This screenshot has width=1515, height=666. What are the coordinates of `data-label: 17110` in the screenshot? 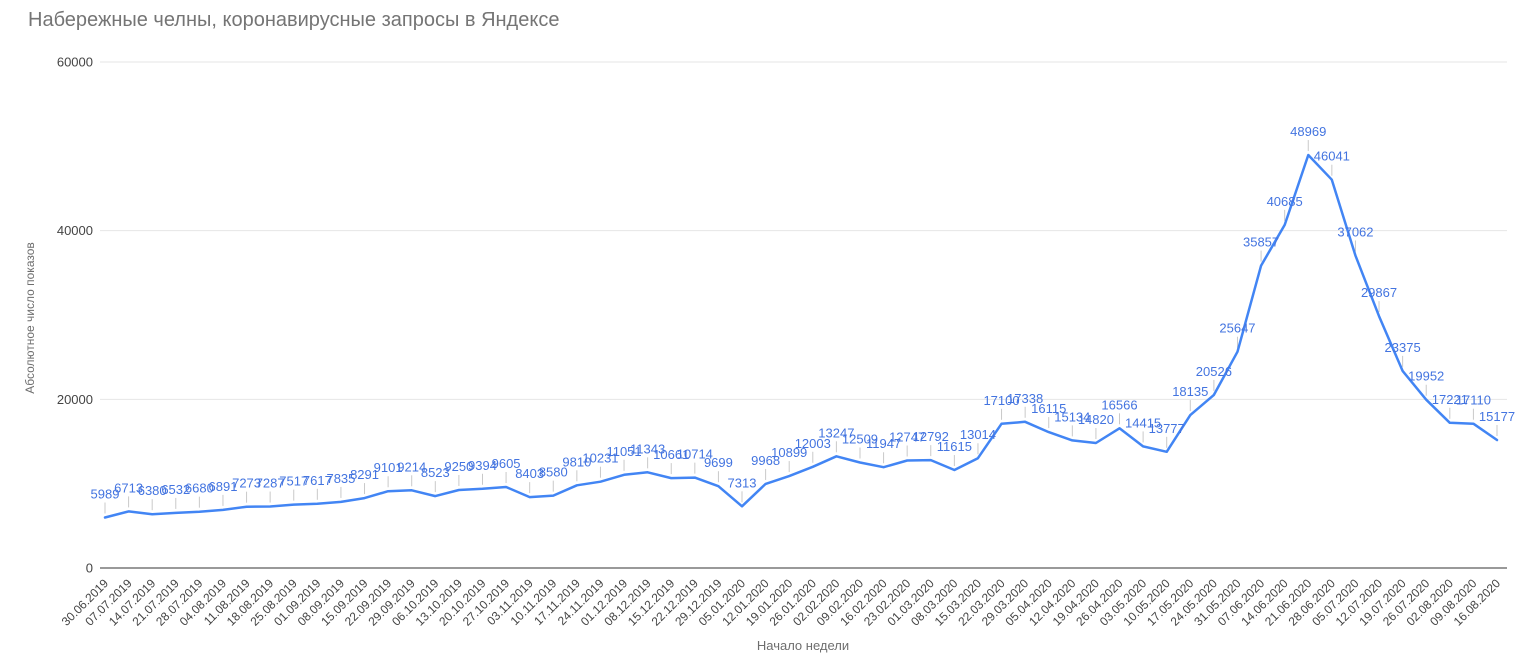 It's located at (1473, 400).